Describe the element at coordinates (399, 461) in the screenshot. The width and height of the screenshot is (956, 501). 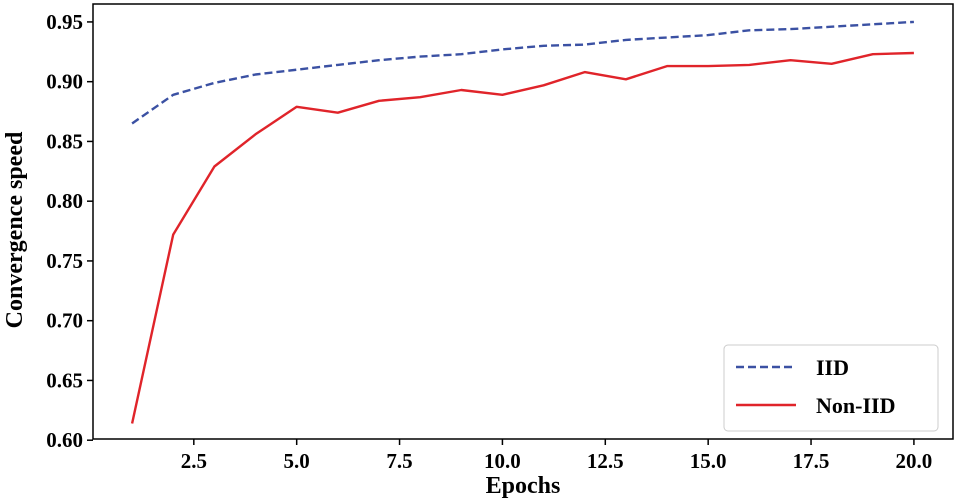
I see `x-tick-label: 7.5` at that location.